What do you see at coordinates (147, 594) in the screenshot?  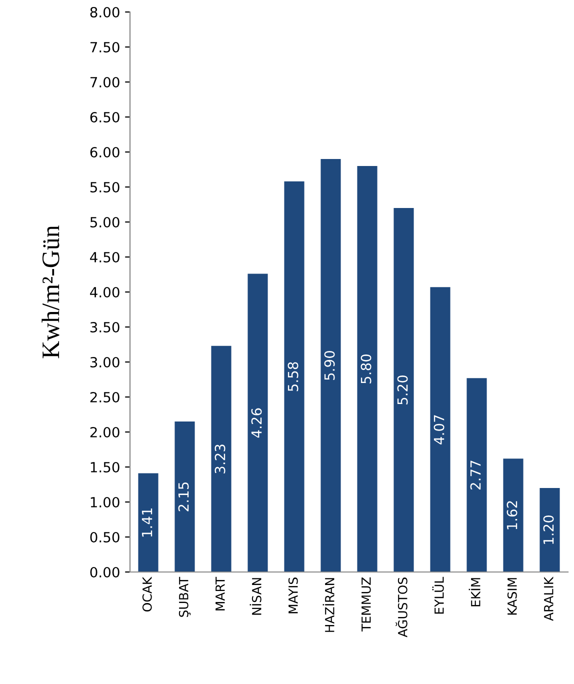 I see `x-tick-label: OCAK` at bounding box center [147, 594].